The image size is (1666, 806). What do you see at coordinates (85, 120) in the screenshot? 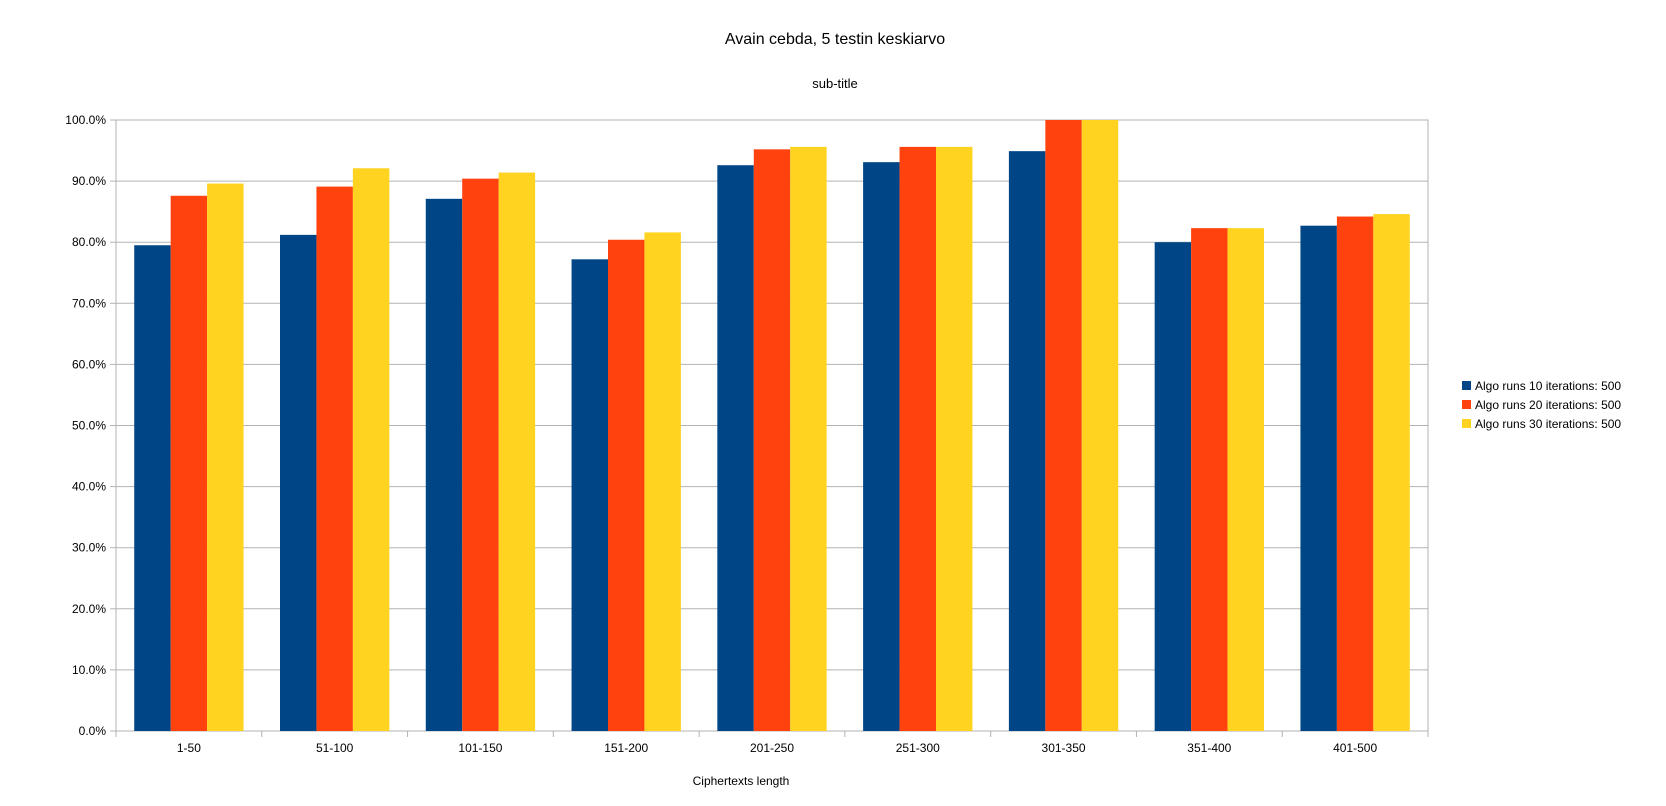
I see `y-tick-label: 100.0%` at bounding box center [85, 120].